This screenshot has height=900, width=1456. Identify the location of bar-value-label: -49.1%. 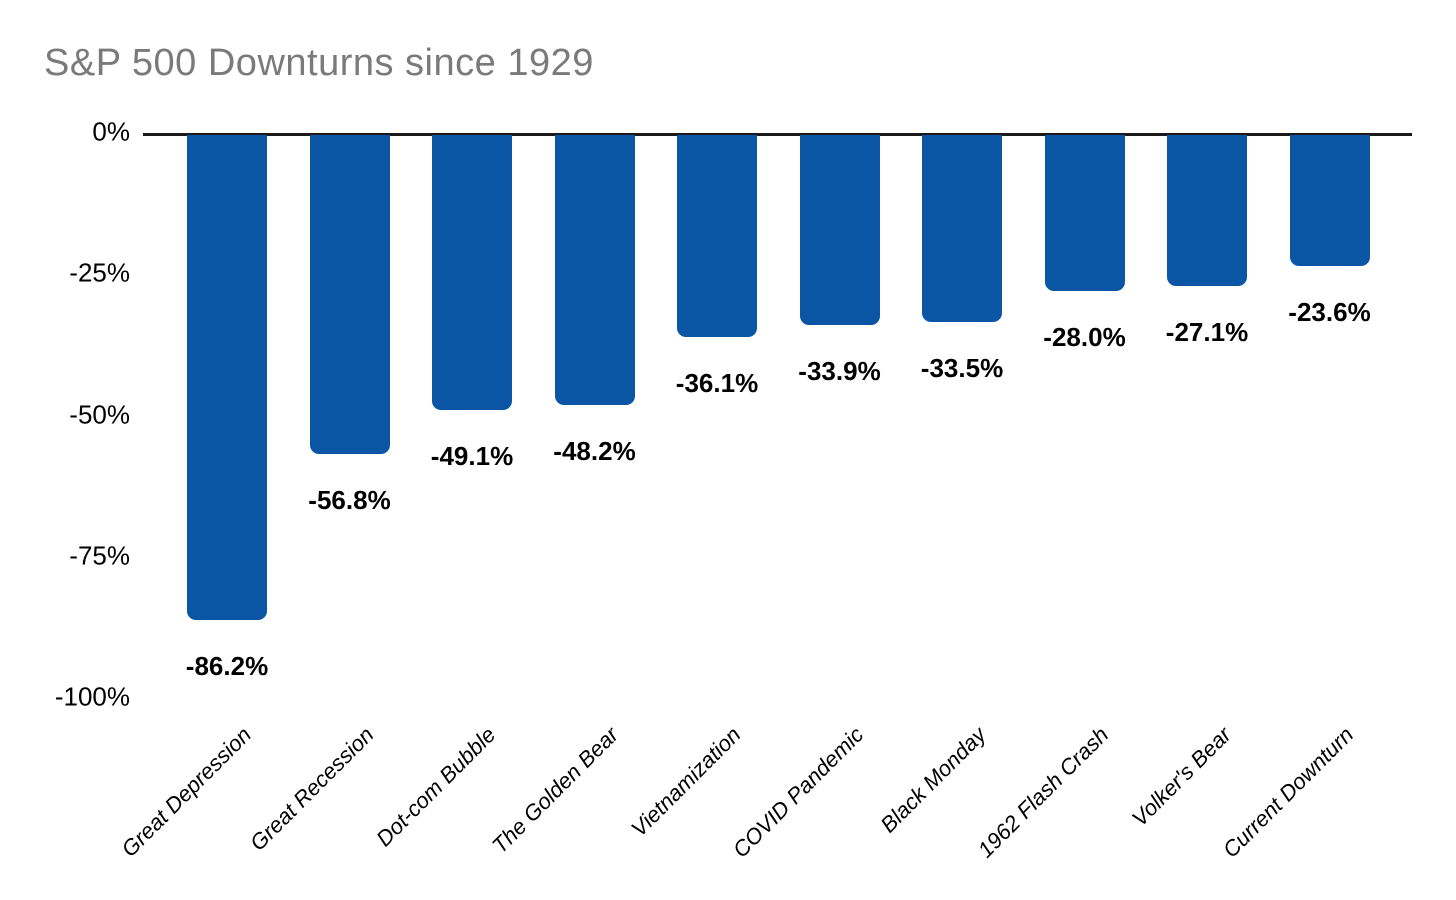
(472, 456).